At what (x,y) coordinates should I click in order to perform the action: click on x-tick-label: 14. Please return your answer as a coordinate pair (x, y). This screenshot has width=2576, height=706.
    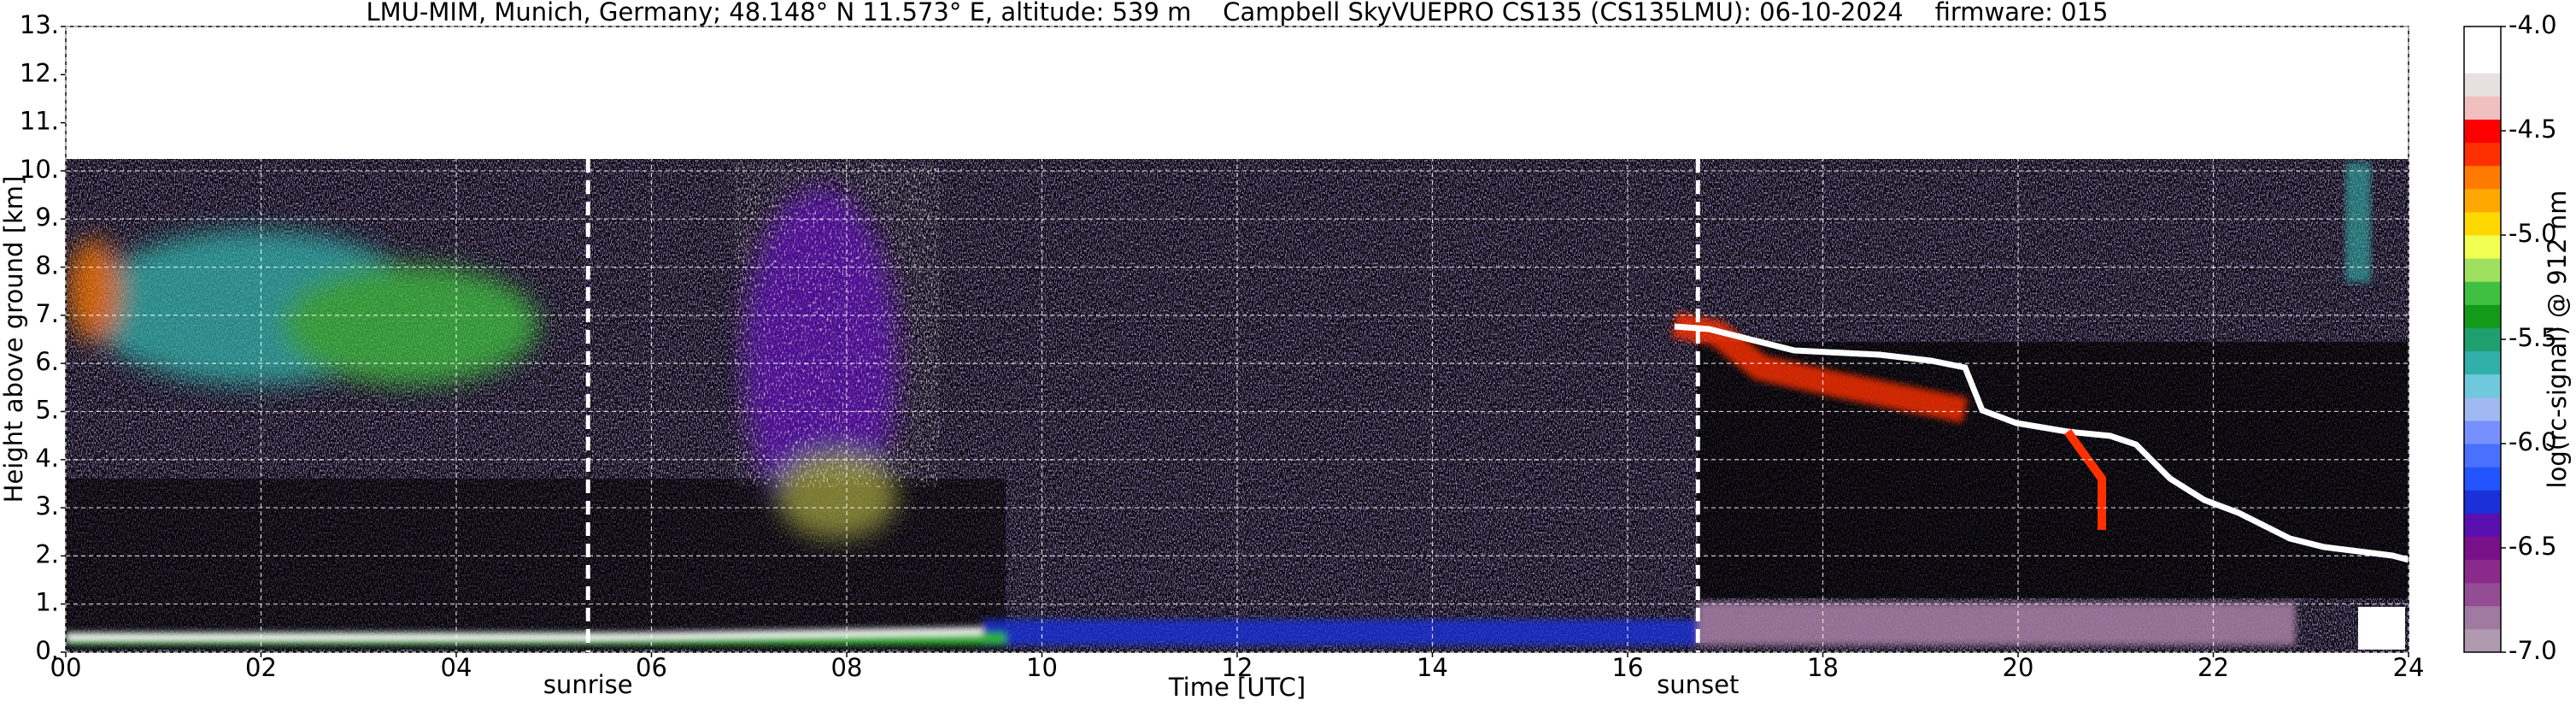
    Looking at the image, I should click on (1432, 667).